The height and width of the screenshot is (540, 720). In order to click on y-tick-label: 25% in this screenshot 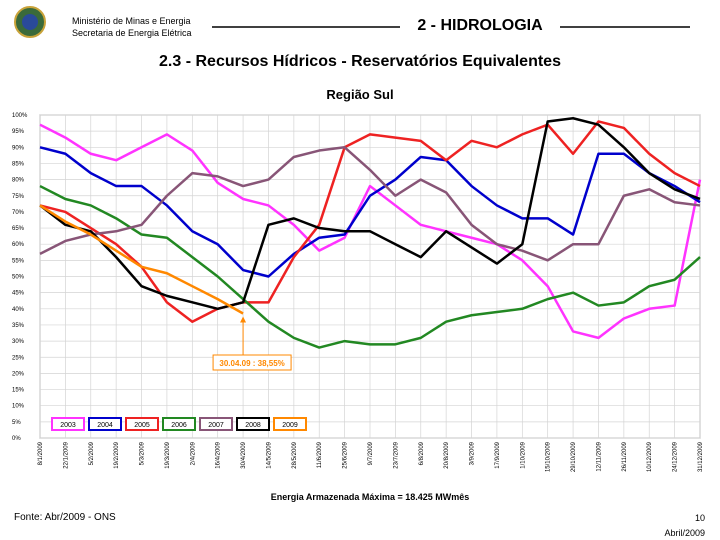, I will do `click(18, 358)`.